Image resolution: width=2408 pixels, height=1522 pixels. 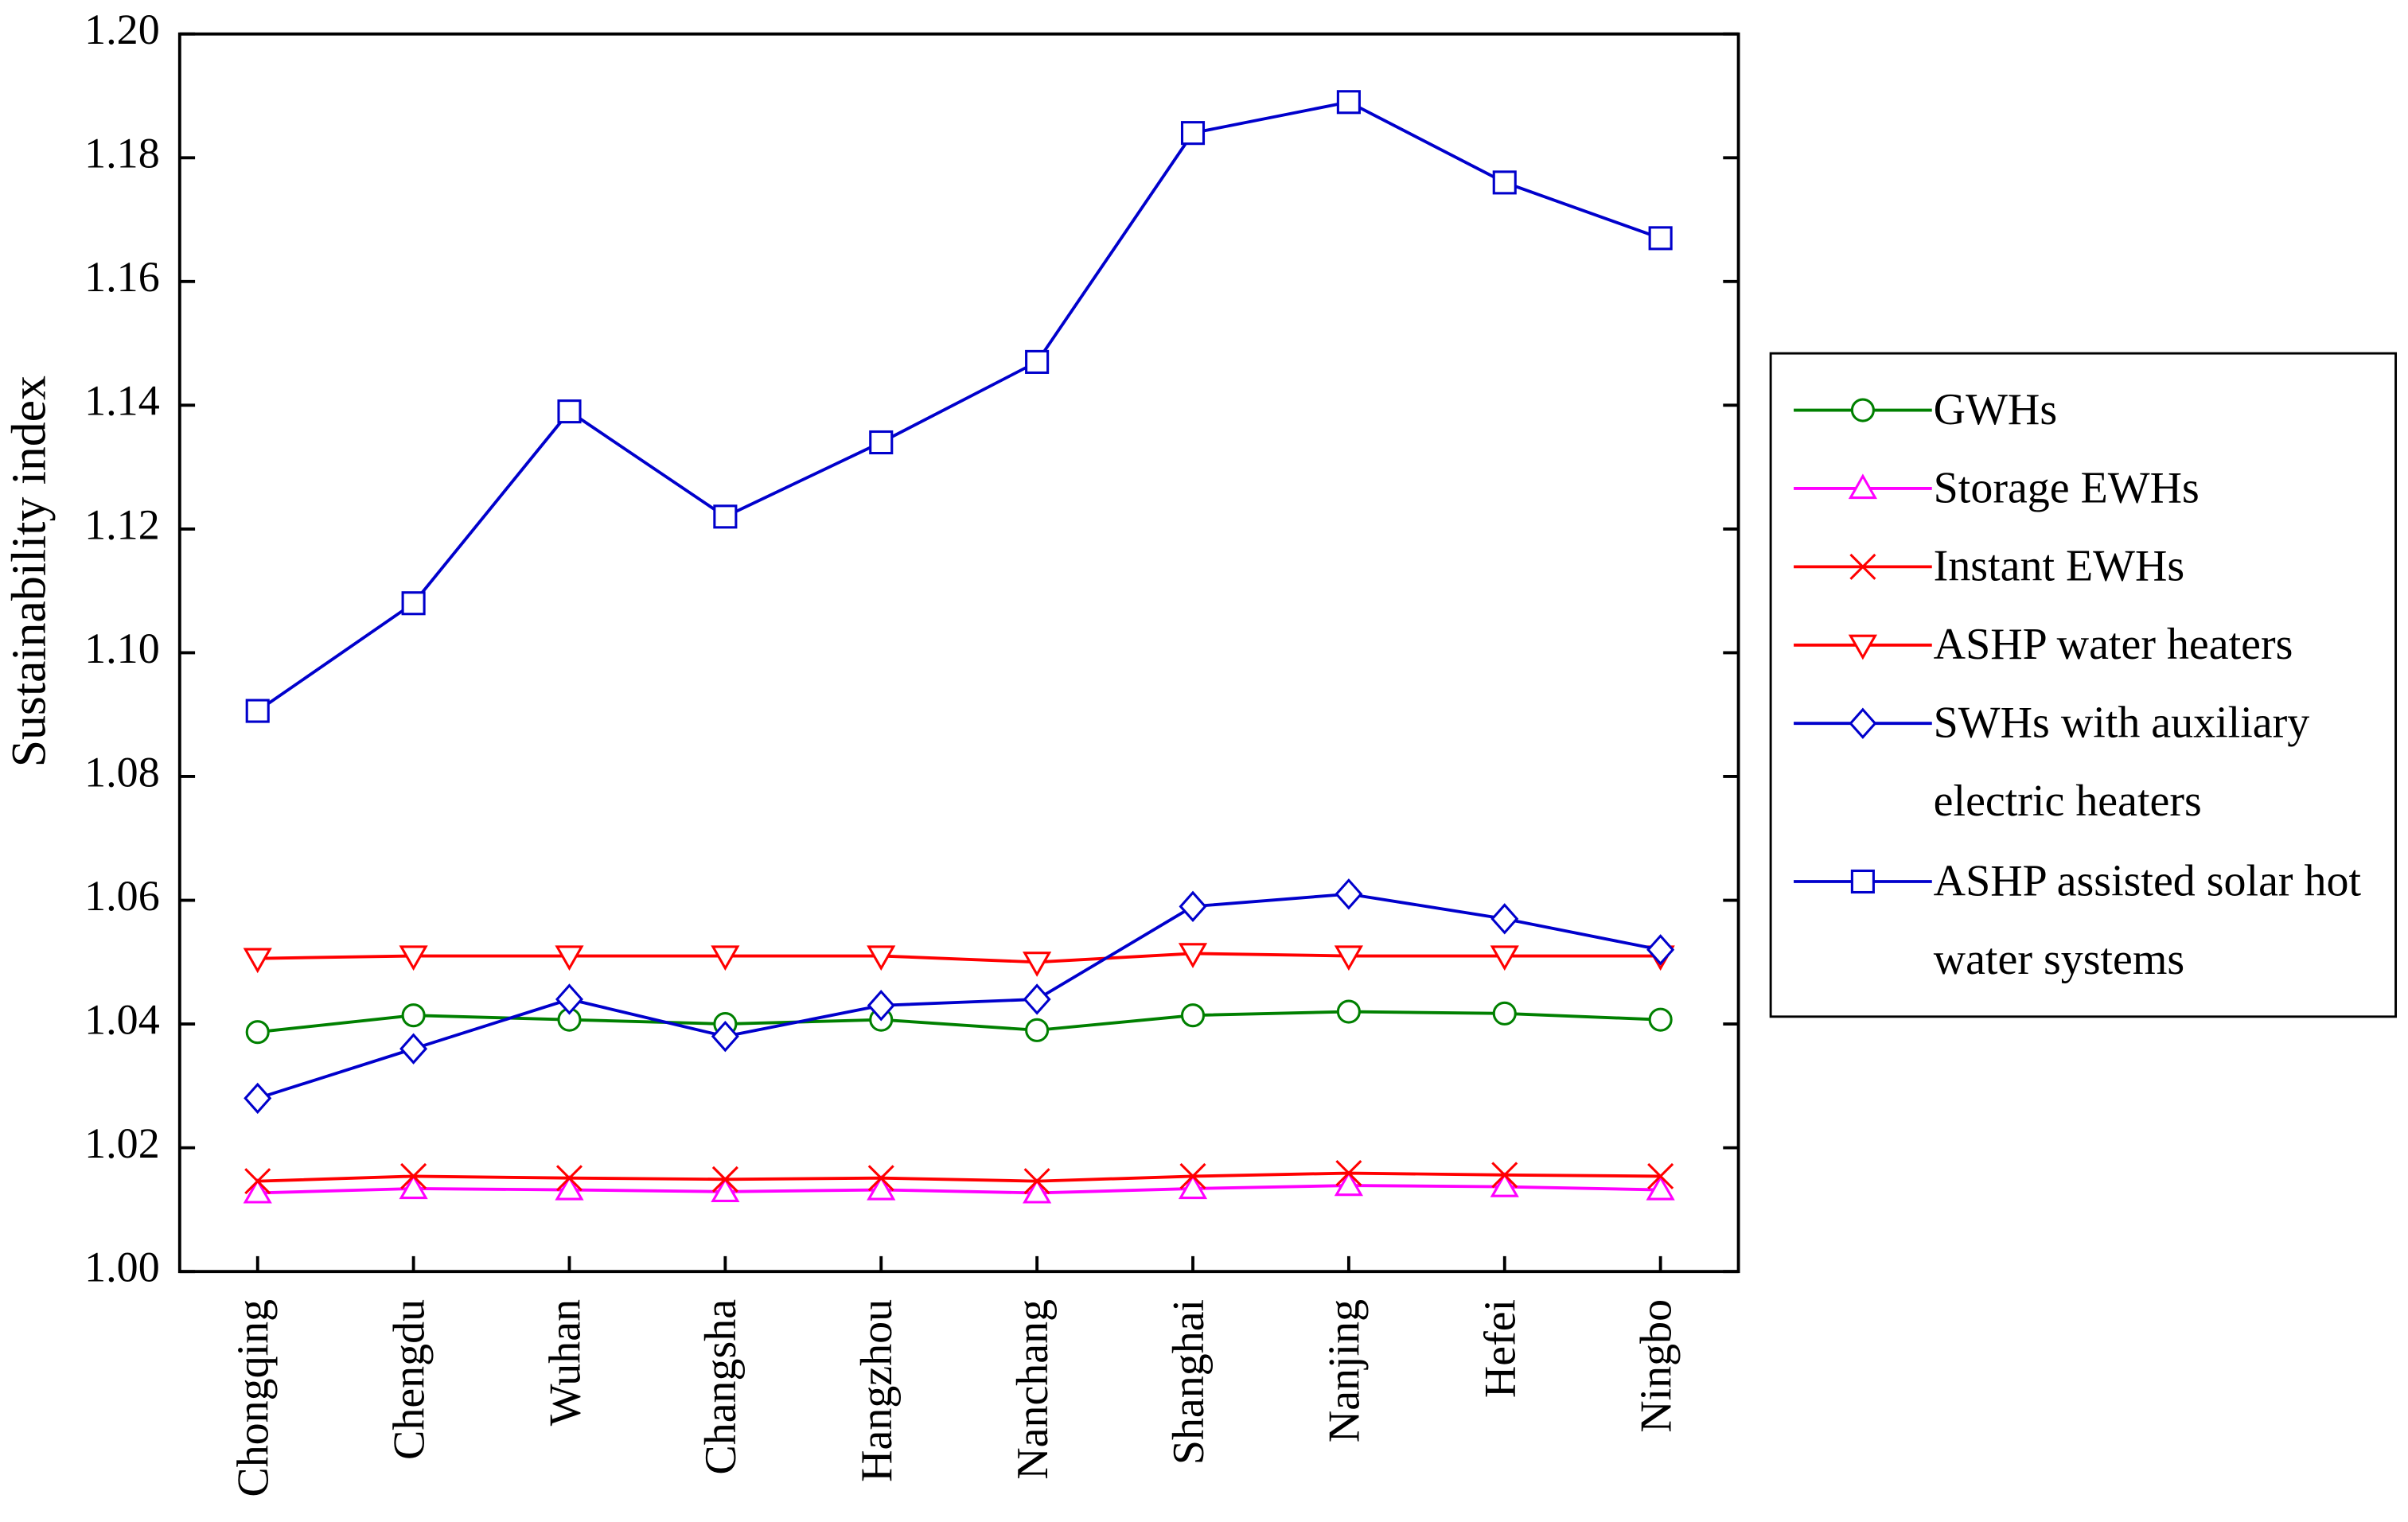 I want to click on legend-label-box: Storage EWHs, so click(x=2067, y=488).